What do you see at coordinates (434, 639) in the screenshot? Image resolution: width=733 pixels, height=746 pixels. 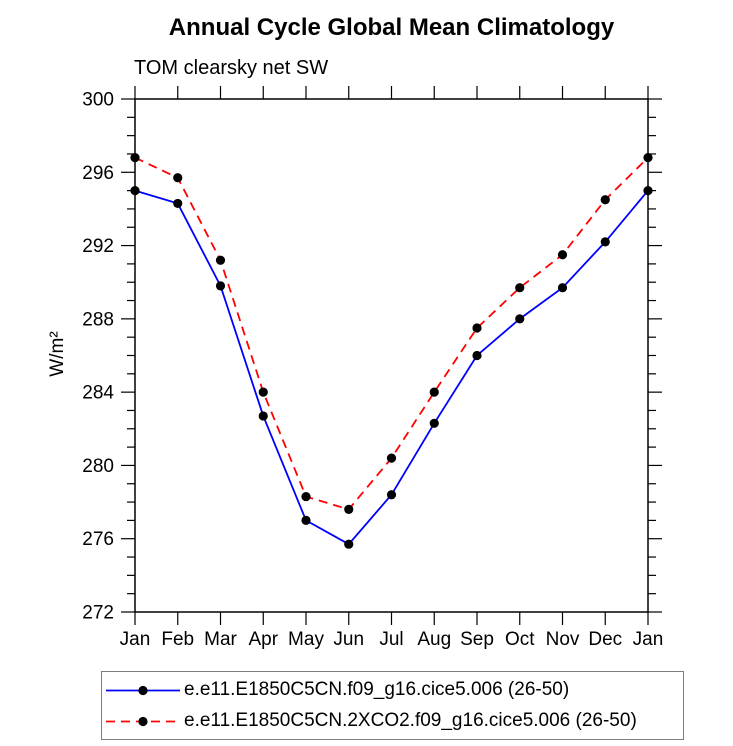 I see `x-tick-label: Aug` at bounding box center [434, 639].